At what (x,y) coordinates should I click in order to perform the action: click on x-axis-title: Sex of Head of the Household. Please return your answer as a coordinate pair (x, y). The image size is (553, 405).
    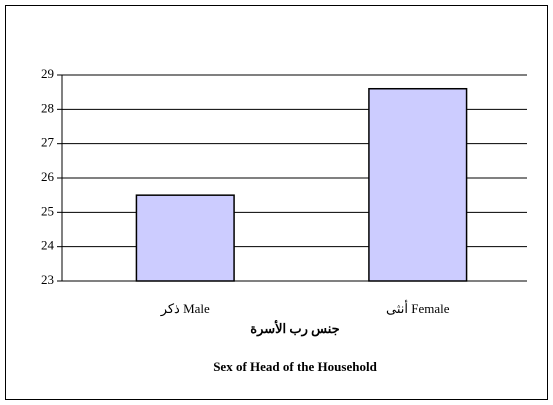
    Looking at the image, I should click on (295, 366).